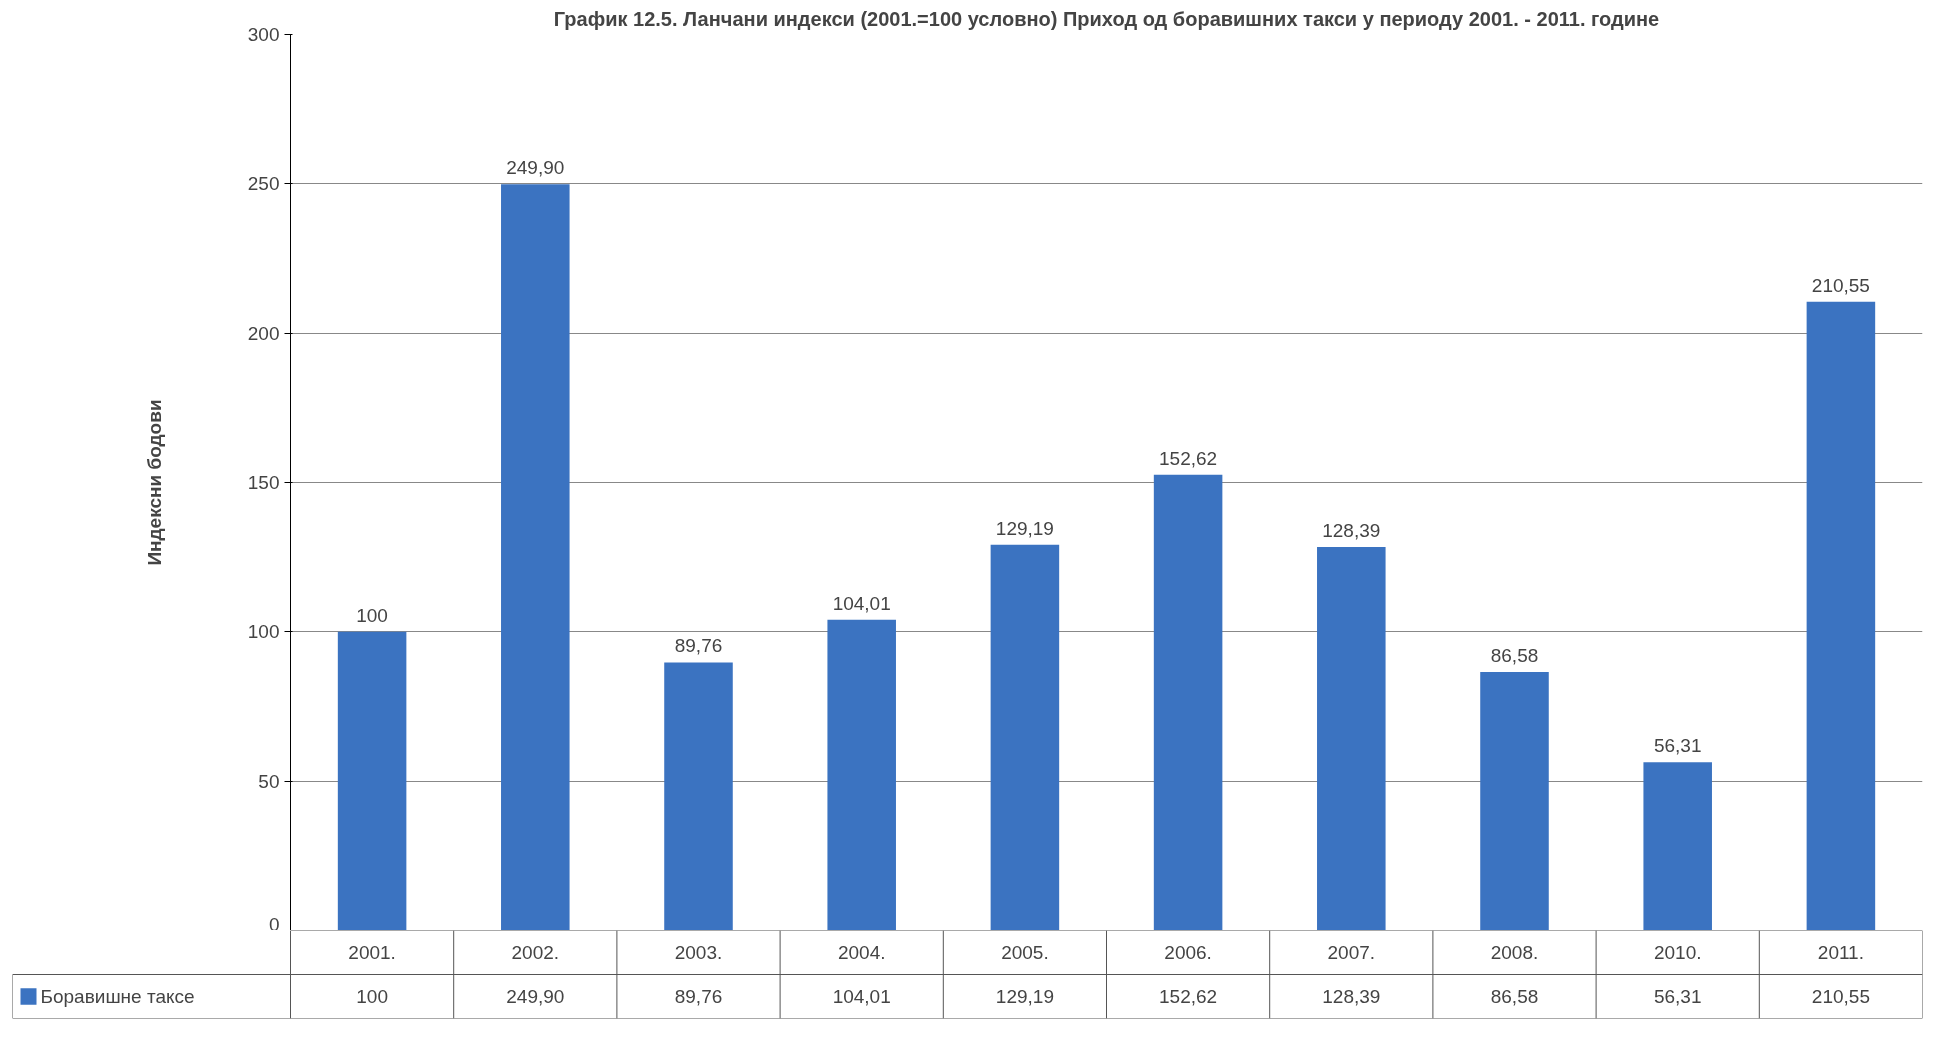 The image size is (1952, 1038). What do you see at coordinates (698, 996) in the screenshot?
I see `data-label: 89,76` at bounding box center [698, 996].